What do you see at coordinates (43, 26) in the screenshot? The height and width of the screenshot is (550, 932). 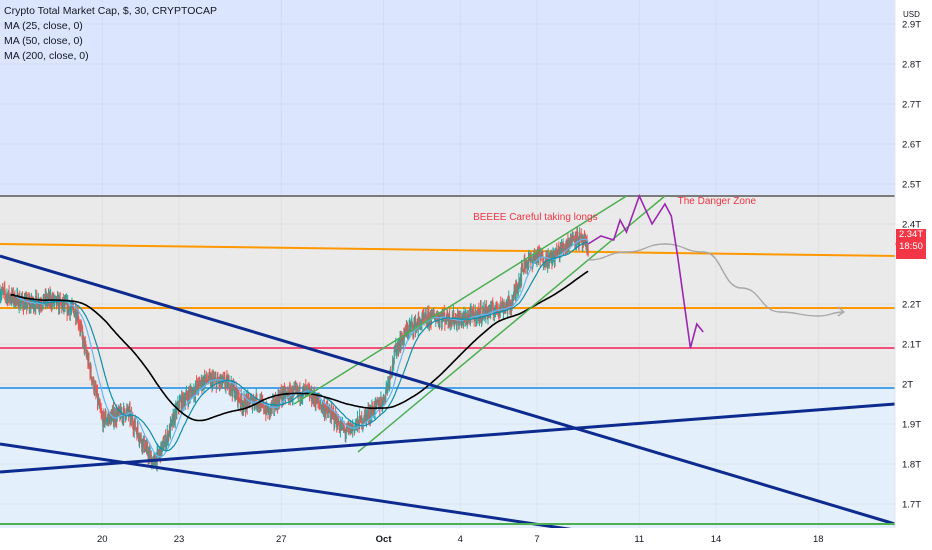 I see `ma25-legend: MA (25, close, 0)` at bounding box center [43, 26].